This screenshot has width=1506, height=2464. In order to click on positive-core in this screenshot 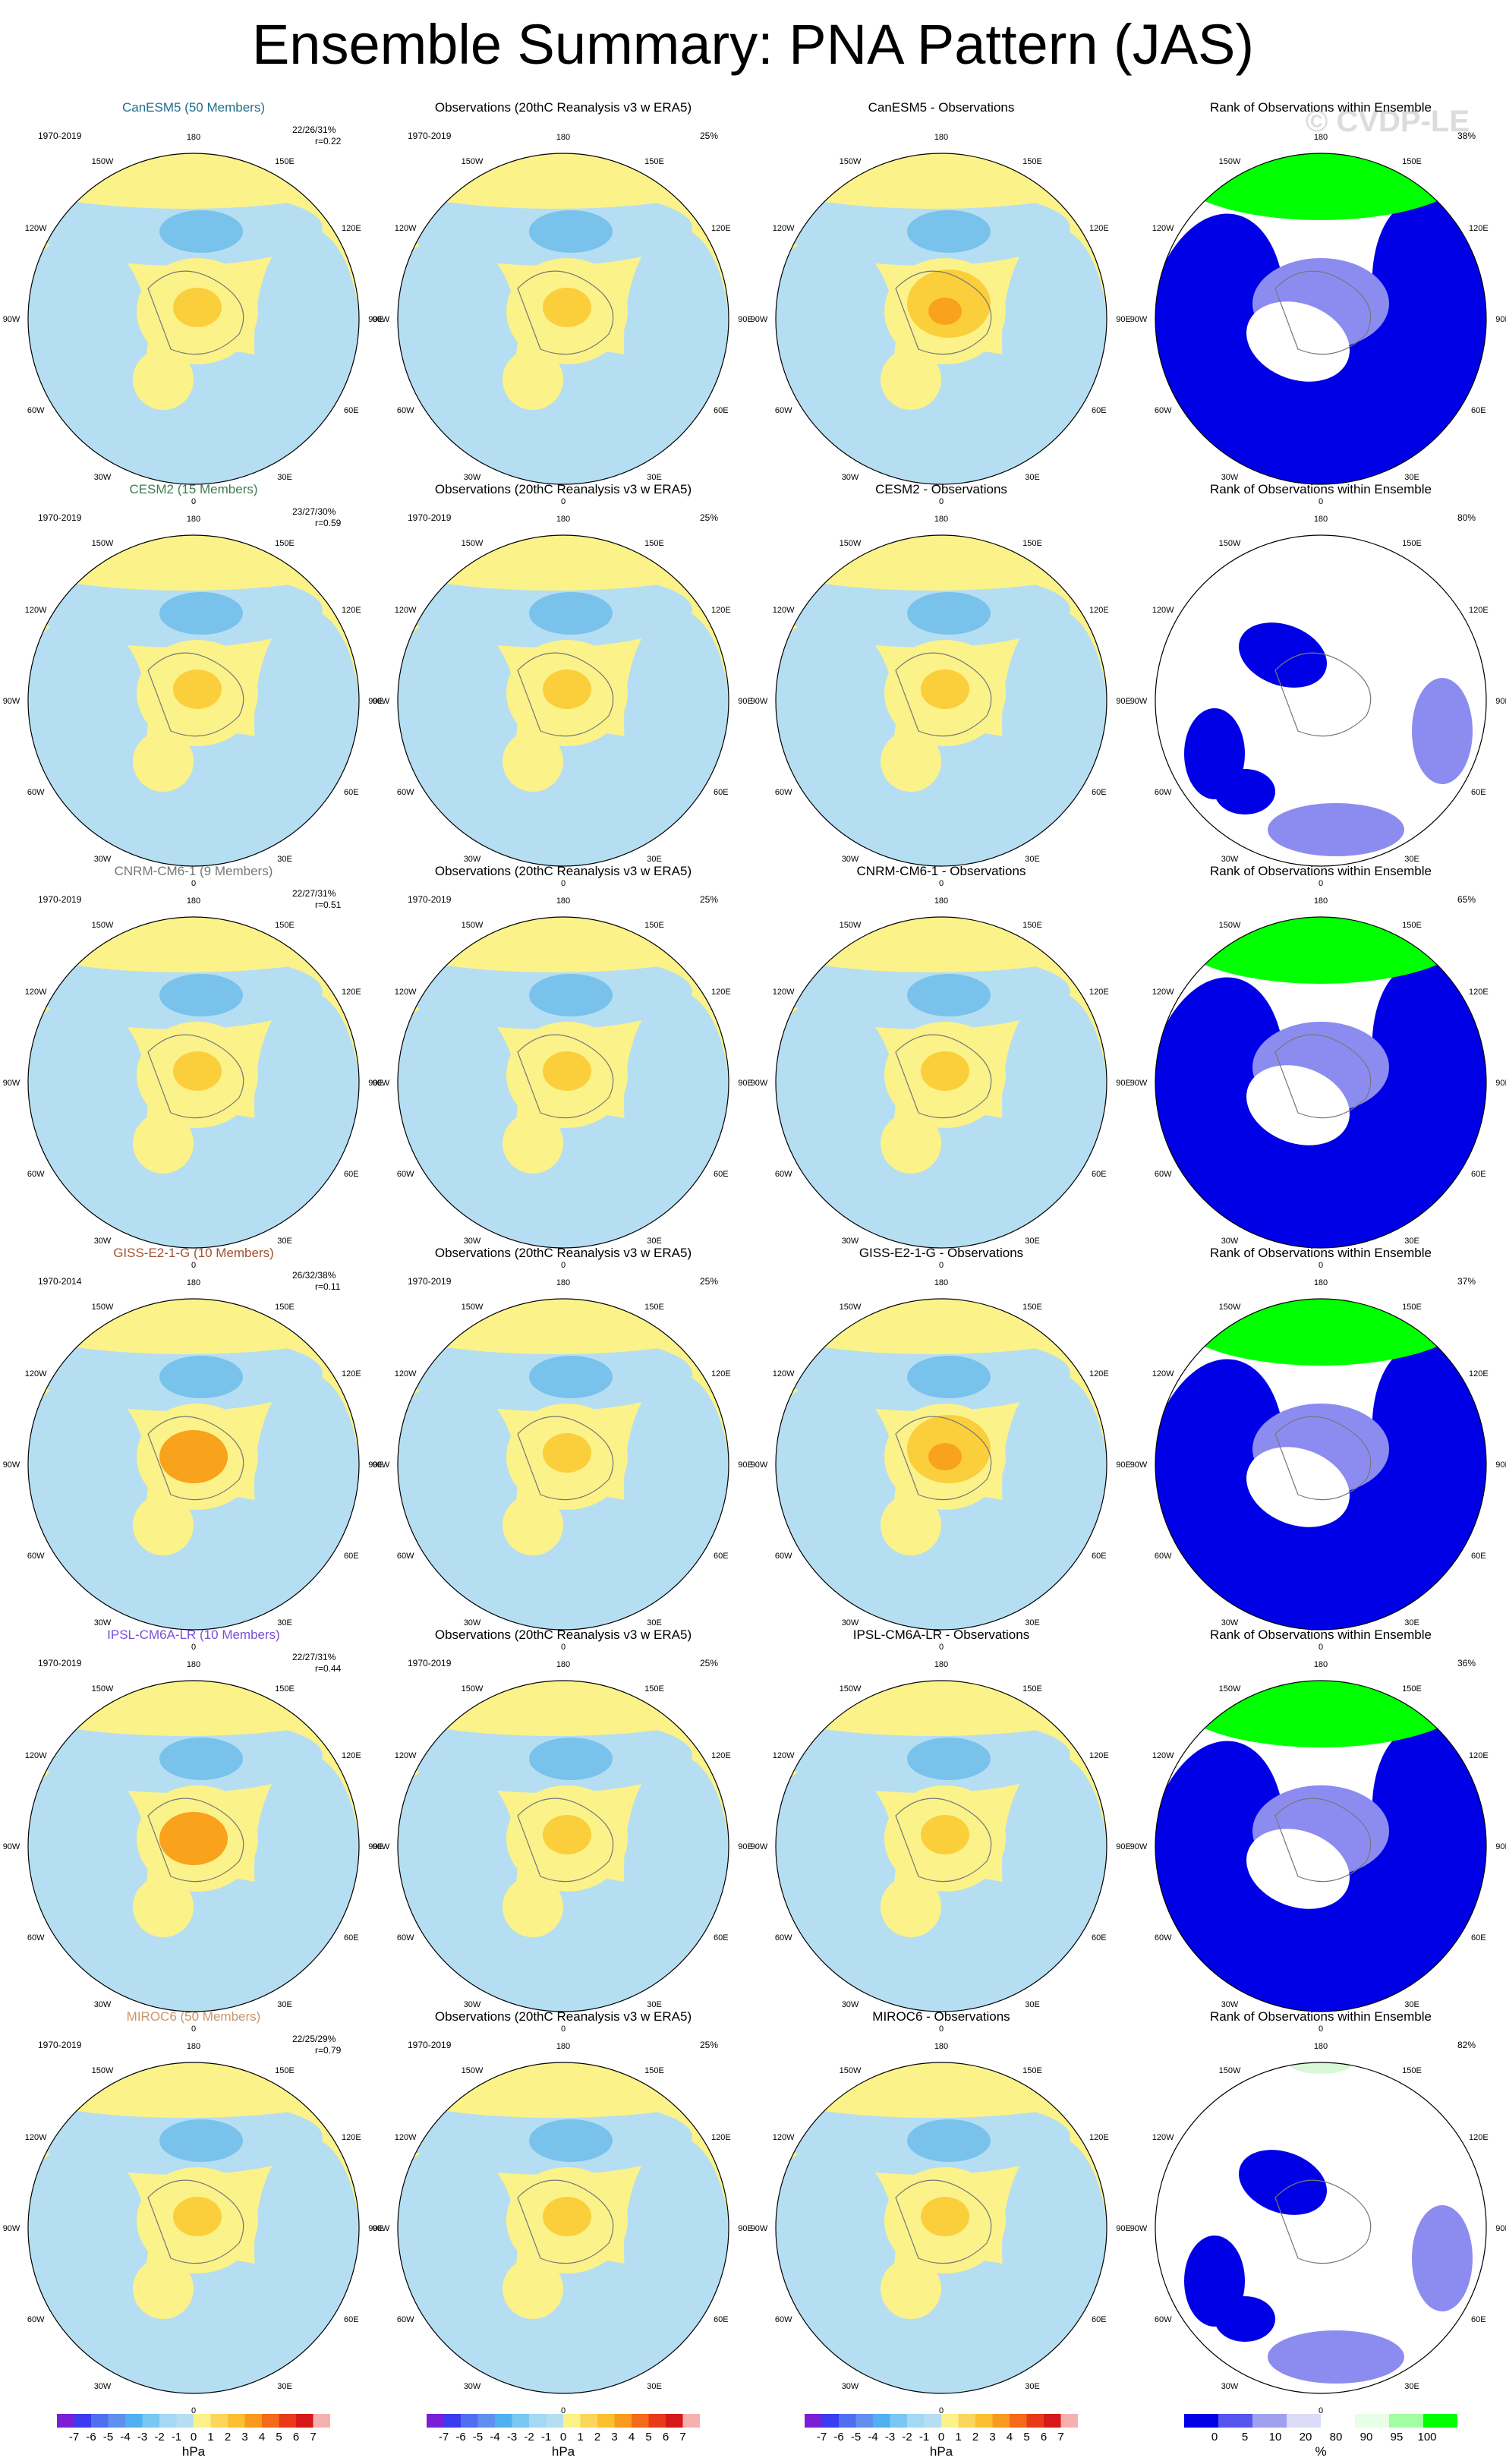, I will do `click(567, 307)`.